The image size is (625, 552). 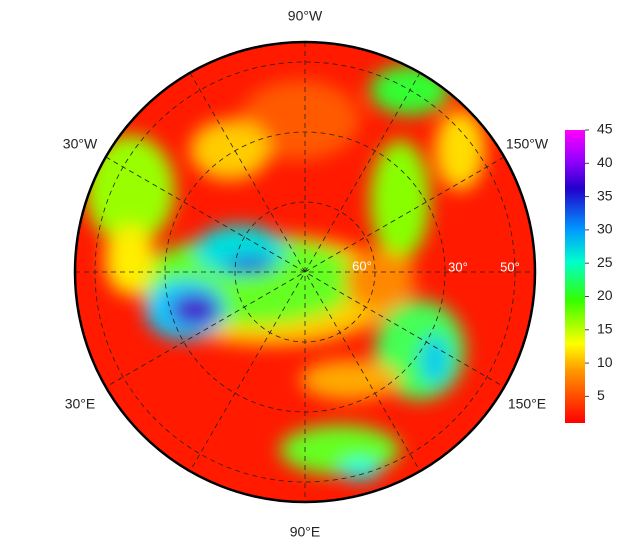 I want to click on colorbar-tick-label: 35, so click(x=605, y=195).